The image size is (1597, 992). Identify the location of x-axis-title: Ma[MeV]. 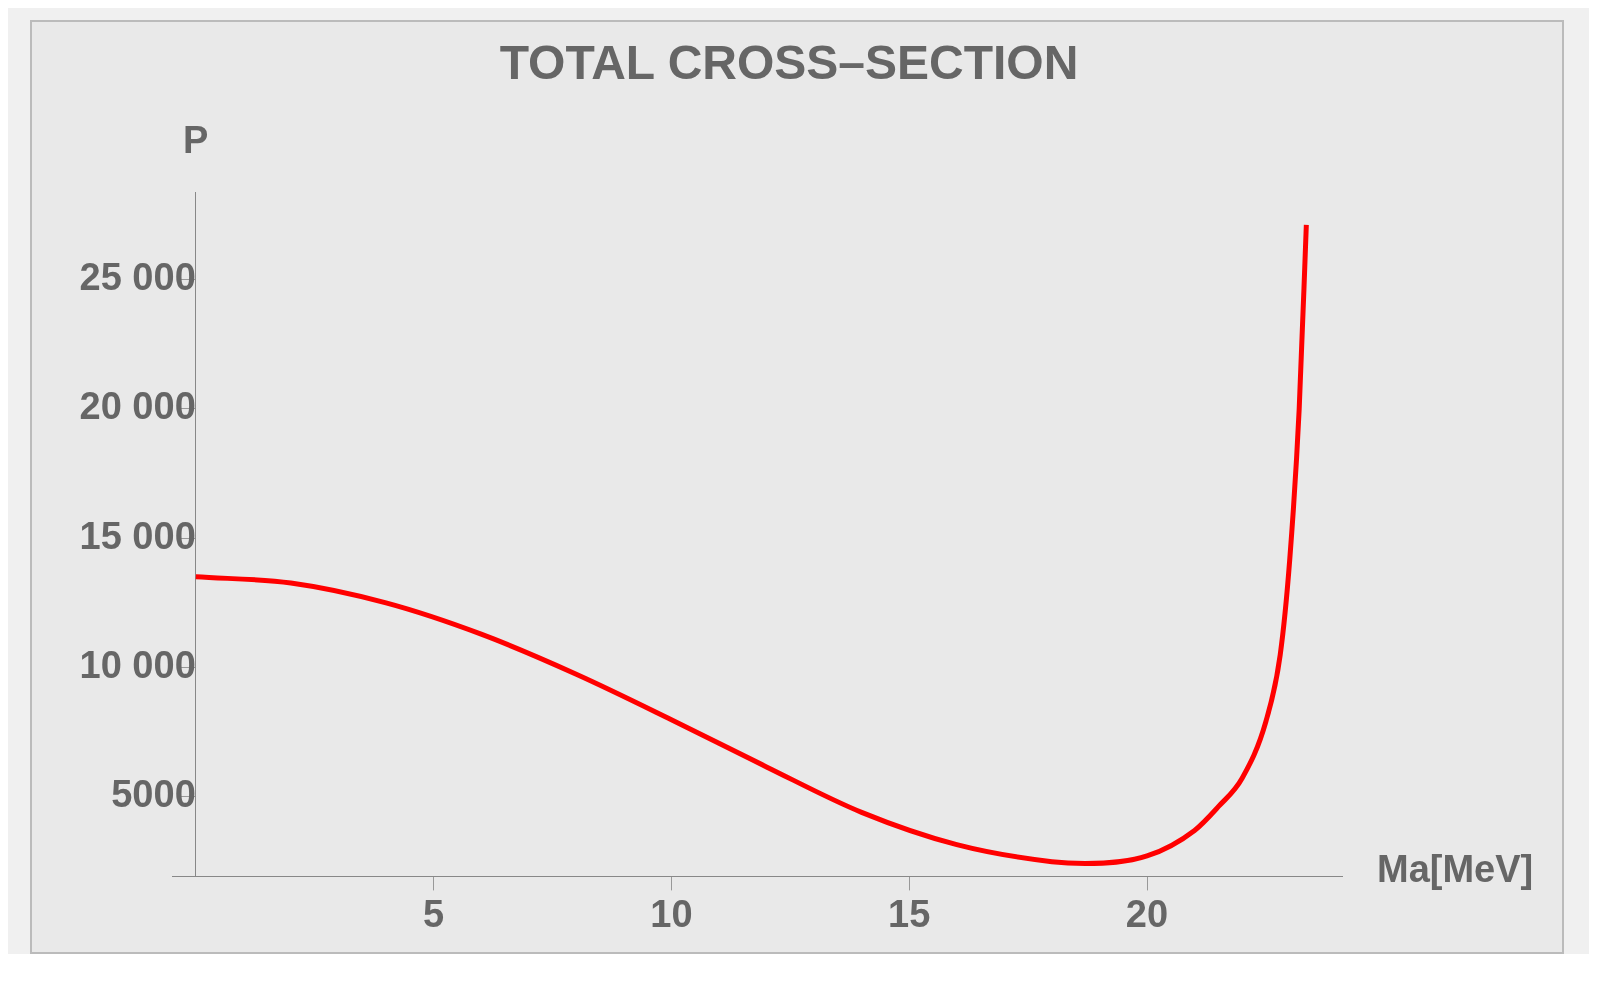
(1455, 868).